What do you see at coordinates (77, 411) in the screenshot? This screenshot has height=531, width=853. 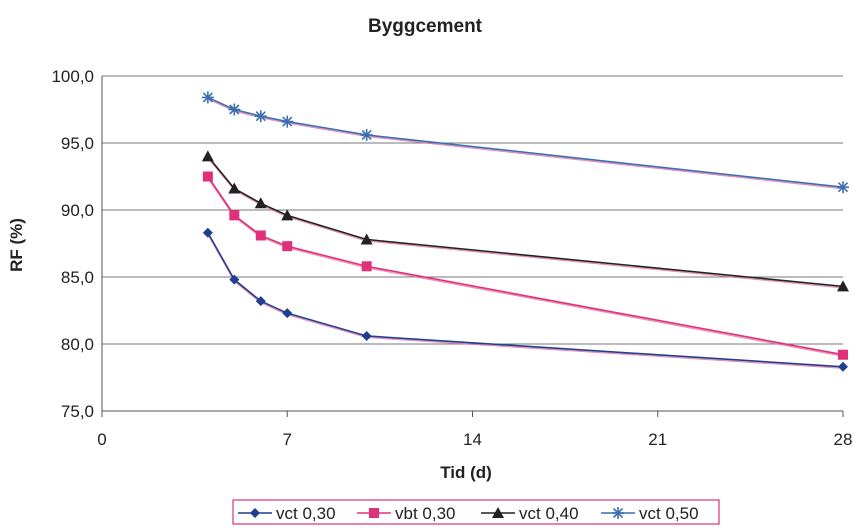 I see `y-tick-label: 75,0` at bounding box center [77, 411].